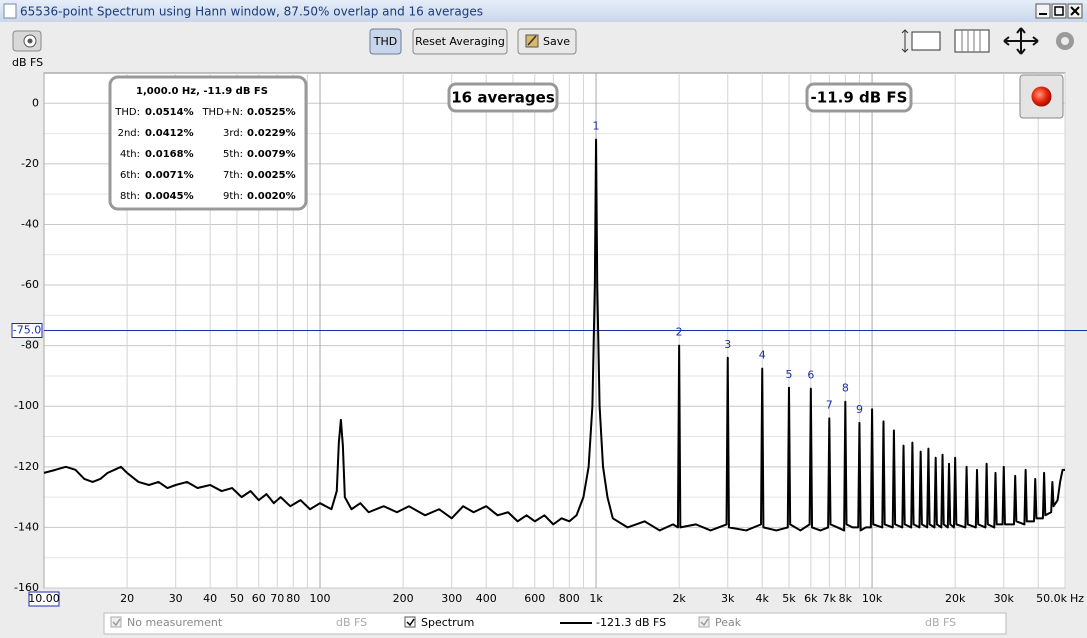  I want to click on info-label: 2nd:, so click(129, 133).